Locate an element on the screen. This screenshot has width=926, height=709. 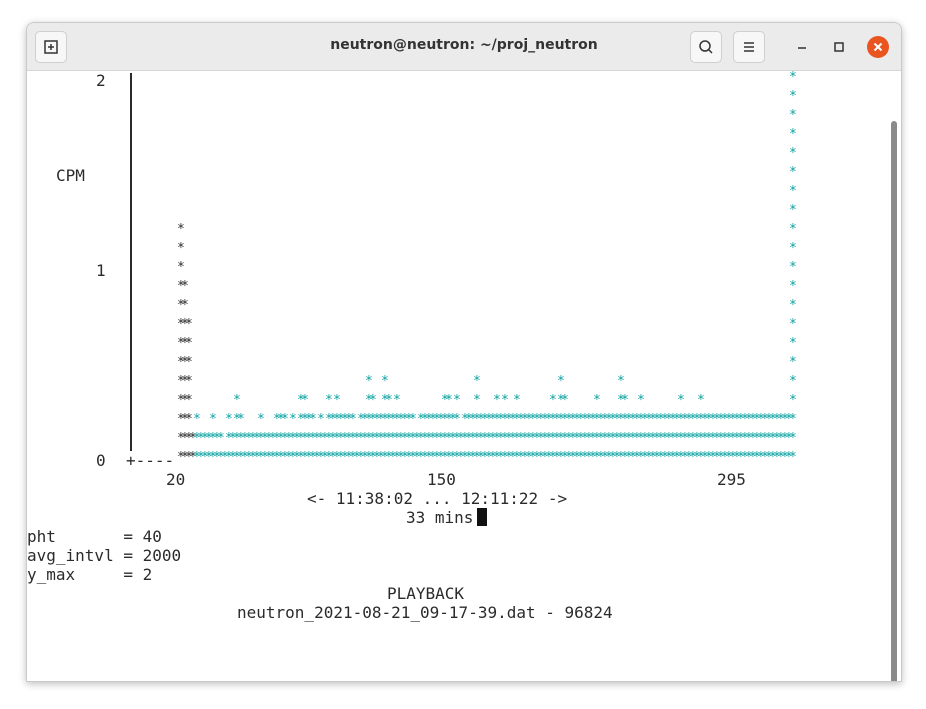
chart-mark-s1-c31-r1: * is located at coordinates (305, 438).